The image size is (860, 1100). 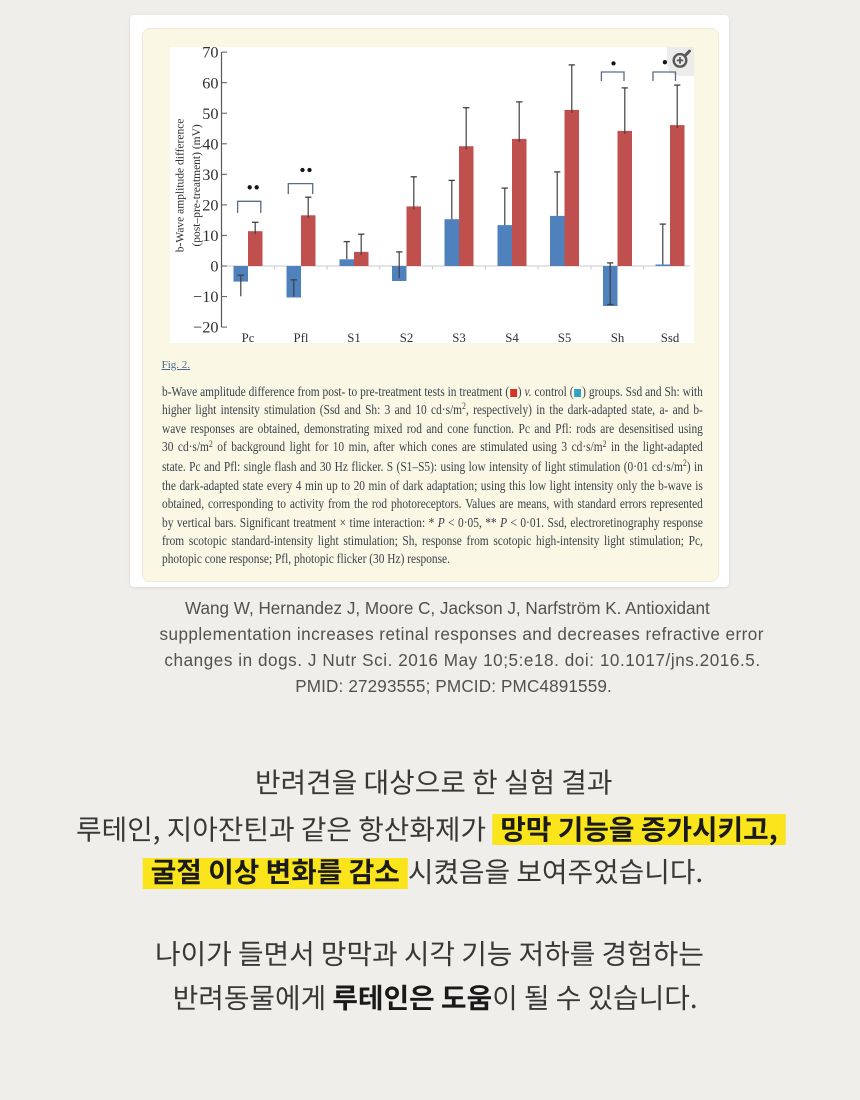 I want to click on svg-text: 60, so click(x=210, y=82).